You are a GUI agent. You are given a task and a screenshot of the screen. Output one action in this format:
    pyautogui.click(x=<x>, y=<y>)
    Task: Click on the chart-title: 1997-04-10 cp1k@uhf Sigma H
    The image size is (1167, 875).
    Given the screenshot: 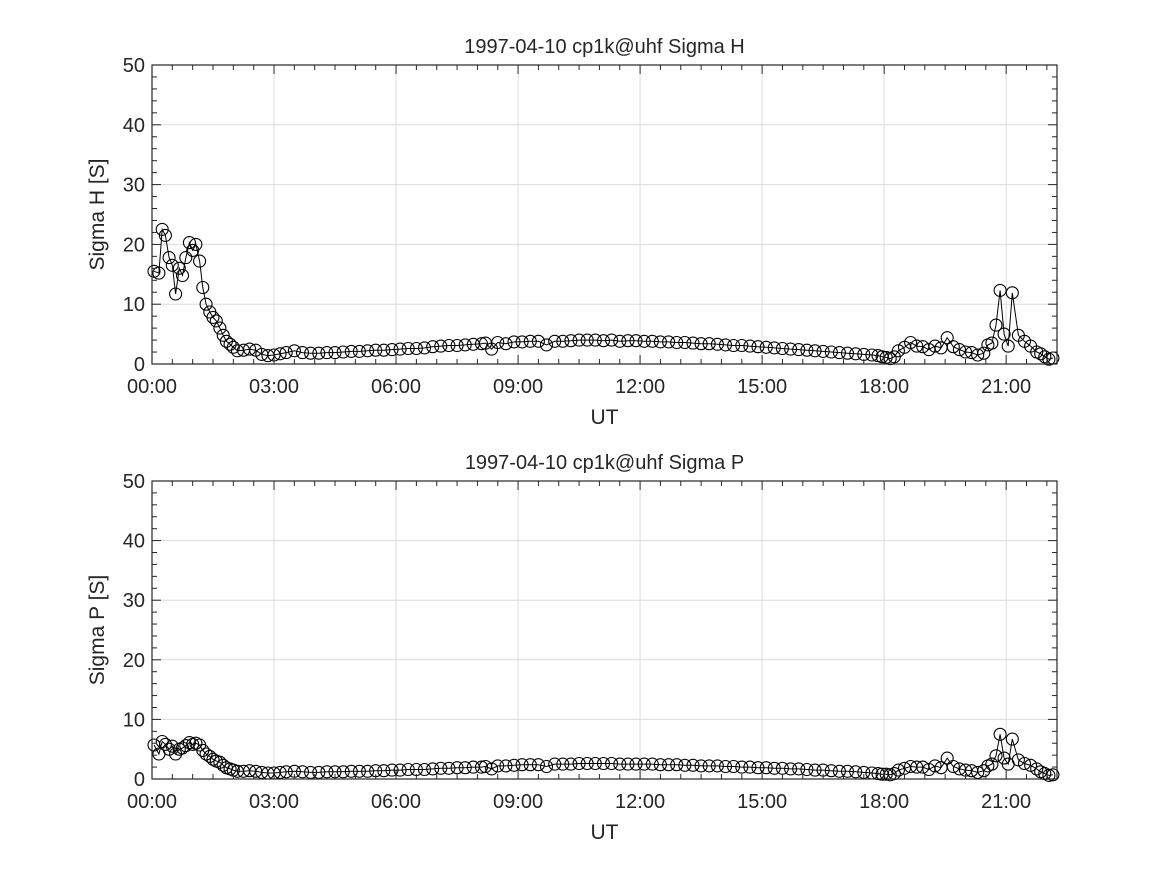 What is the action you would take?
    pyautogui.click(x=604, y=47)
    